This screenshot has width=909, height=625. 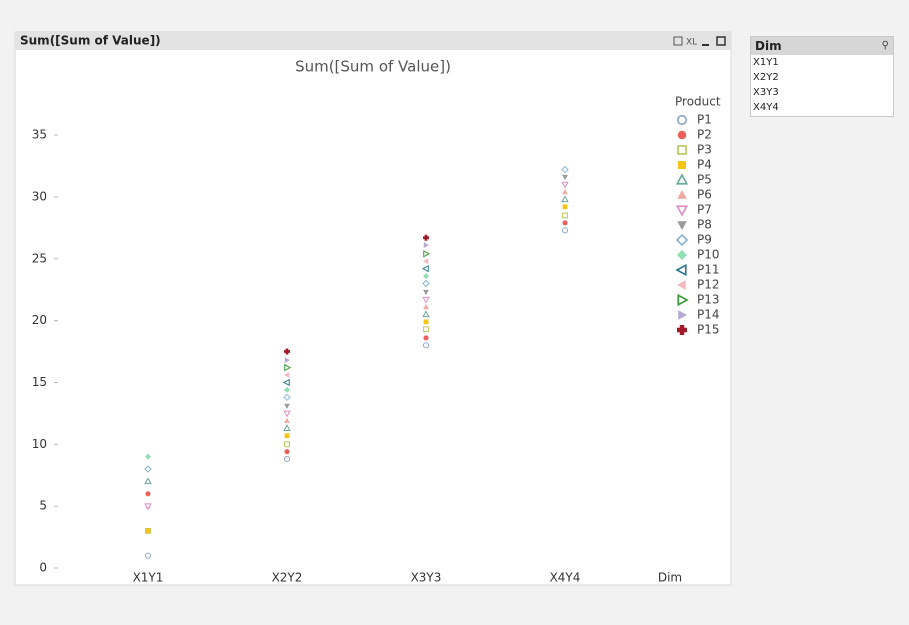 What do you see at coordinates (565, 578) in the screenshot?
I see `x-tick-label: X4Y4` at bounding box center [565, 578].